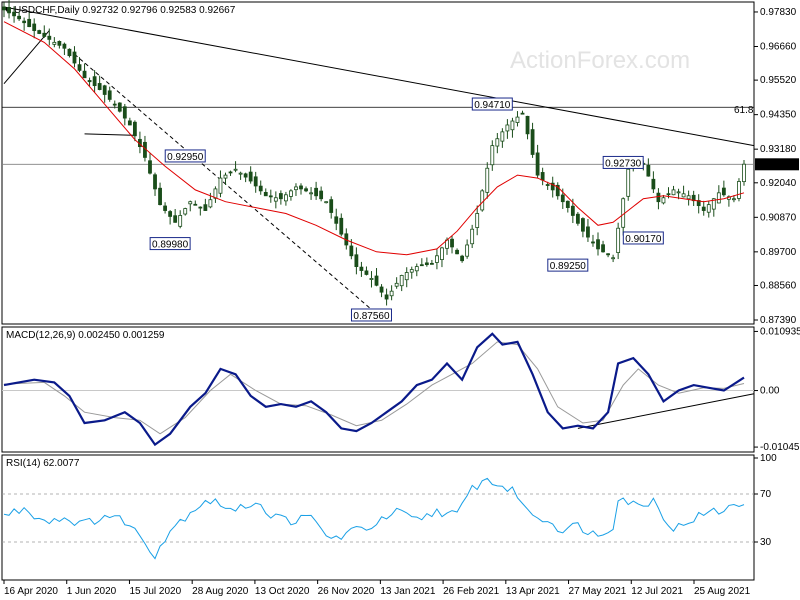 This screenshot has width=800, height=600. I want to click on channel-line, so click(26, 57).